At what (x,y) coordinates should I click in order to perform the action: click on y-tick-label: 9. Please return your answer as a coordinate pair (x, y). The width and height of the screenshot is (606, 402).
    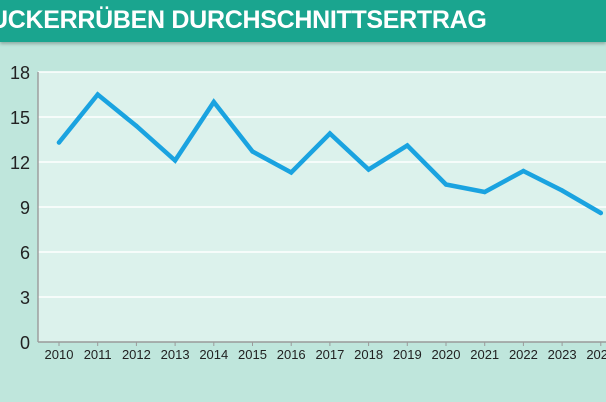
    Looking at the image, I should click on (25, 208).